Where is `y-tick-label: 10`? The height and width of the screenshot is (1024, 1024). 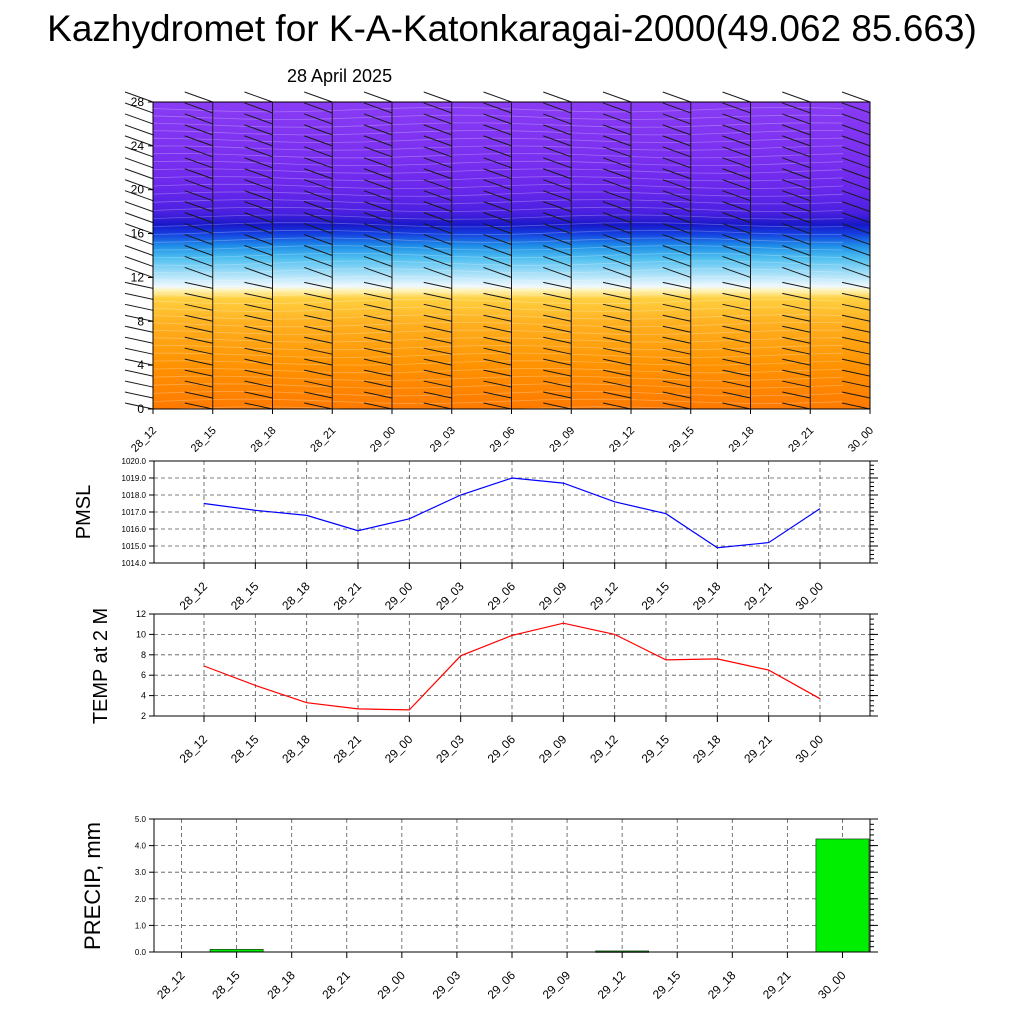
y-tick-label: 10 is located at coordinates (141, 634).